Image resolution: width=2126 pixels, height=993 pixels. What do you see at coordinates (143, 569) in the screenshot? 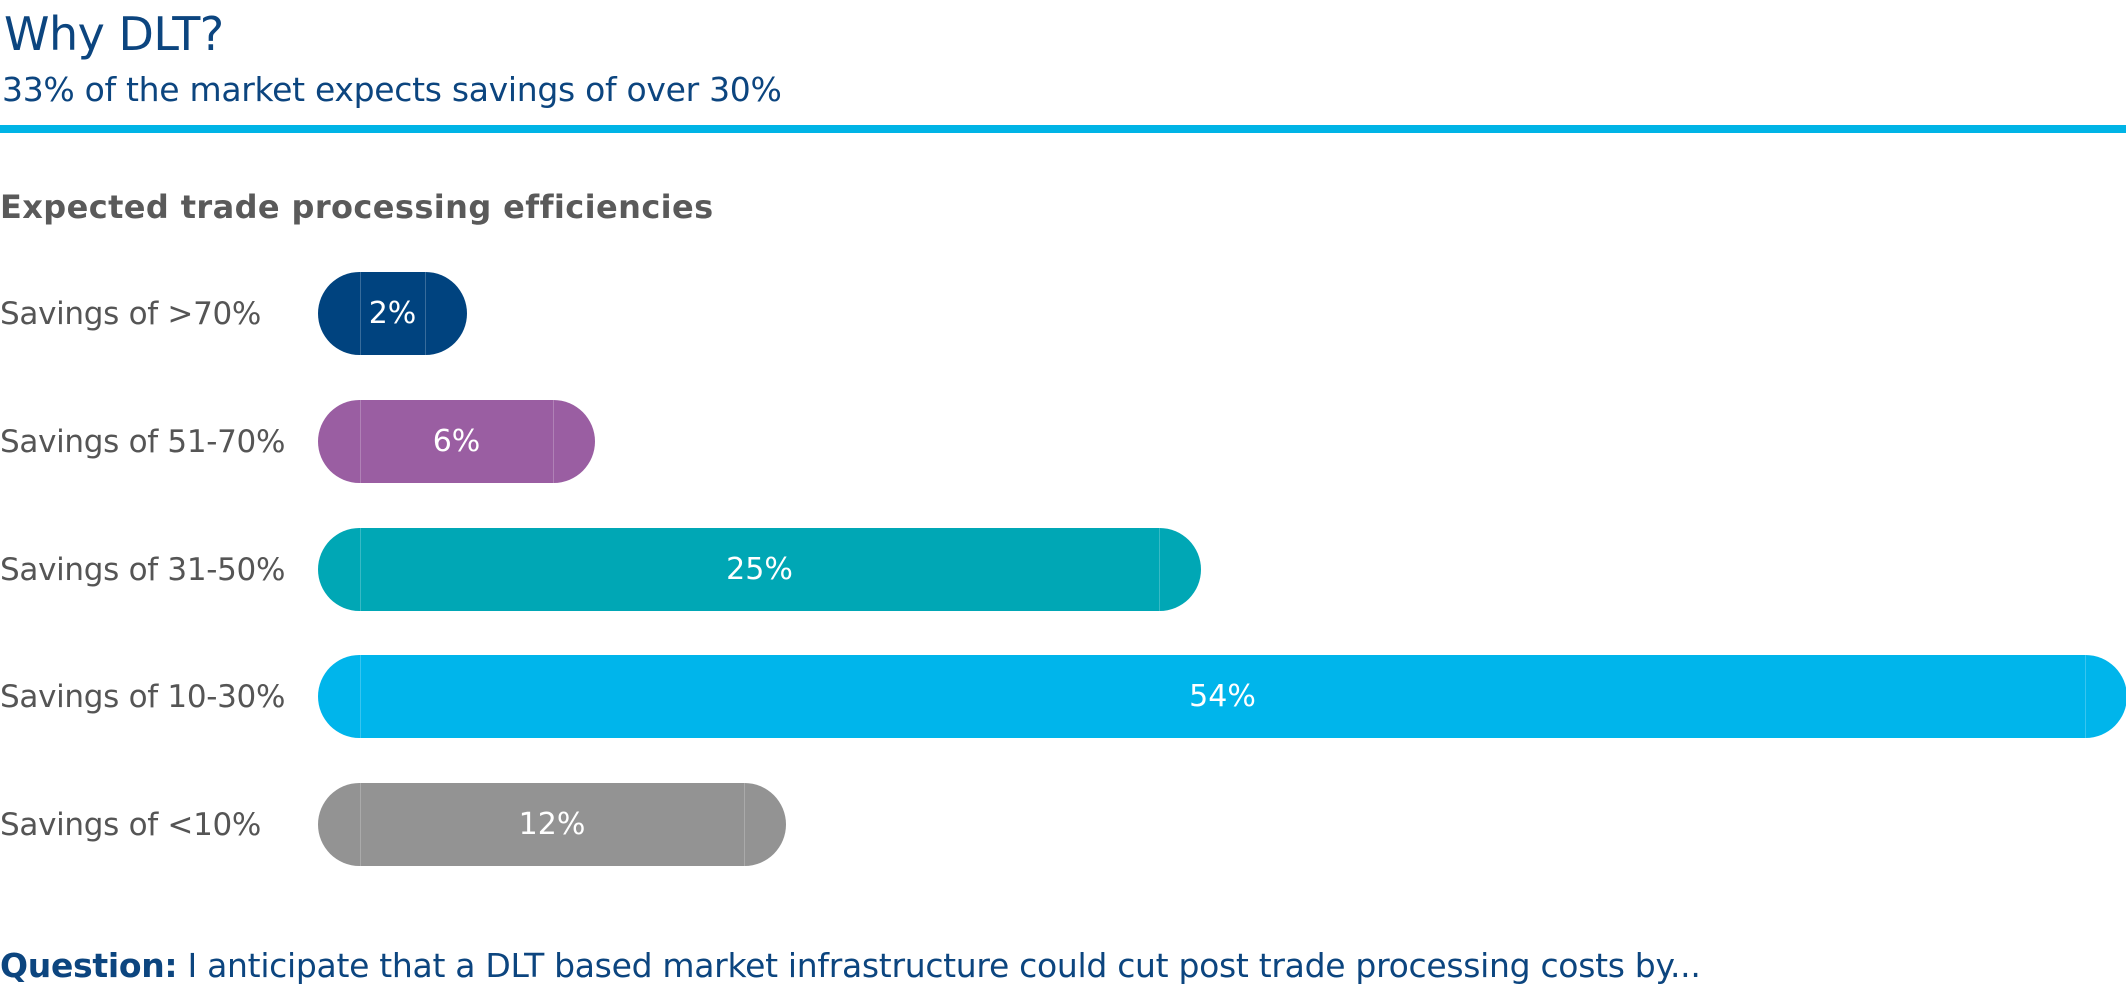
I see `category-label: Savings of 31-50%` at bounding box center [143, 569].